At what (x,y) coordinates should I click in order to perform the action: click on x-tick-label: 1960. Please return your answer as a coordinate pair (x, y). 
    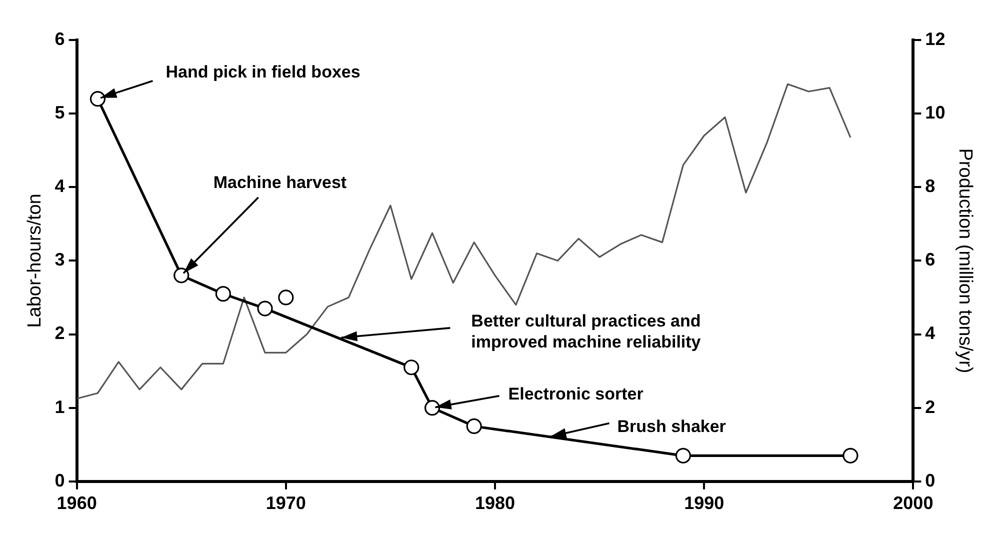
    Looking at the image, I should click on (76, 503).